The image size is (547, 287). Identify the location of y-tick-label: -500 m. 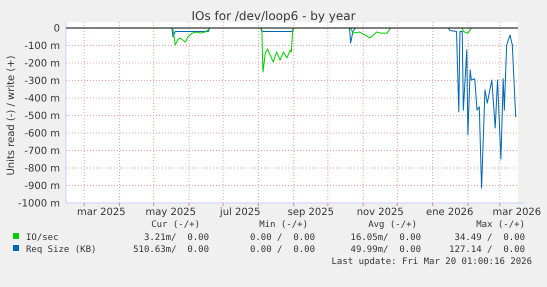
(42, 116).